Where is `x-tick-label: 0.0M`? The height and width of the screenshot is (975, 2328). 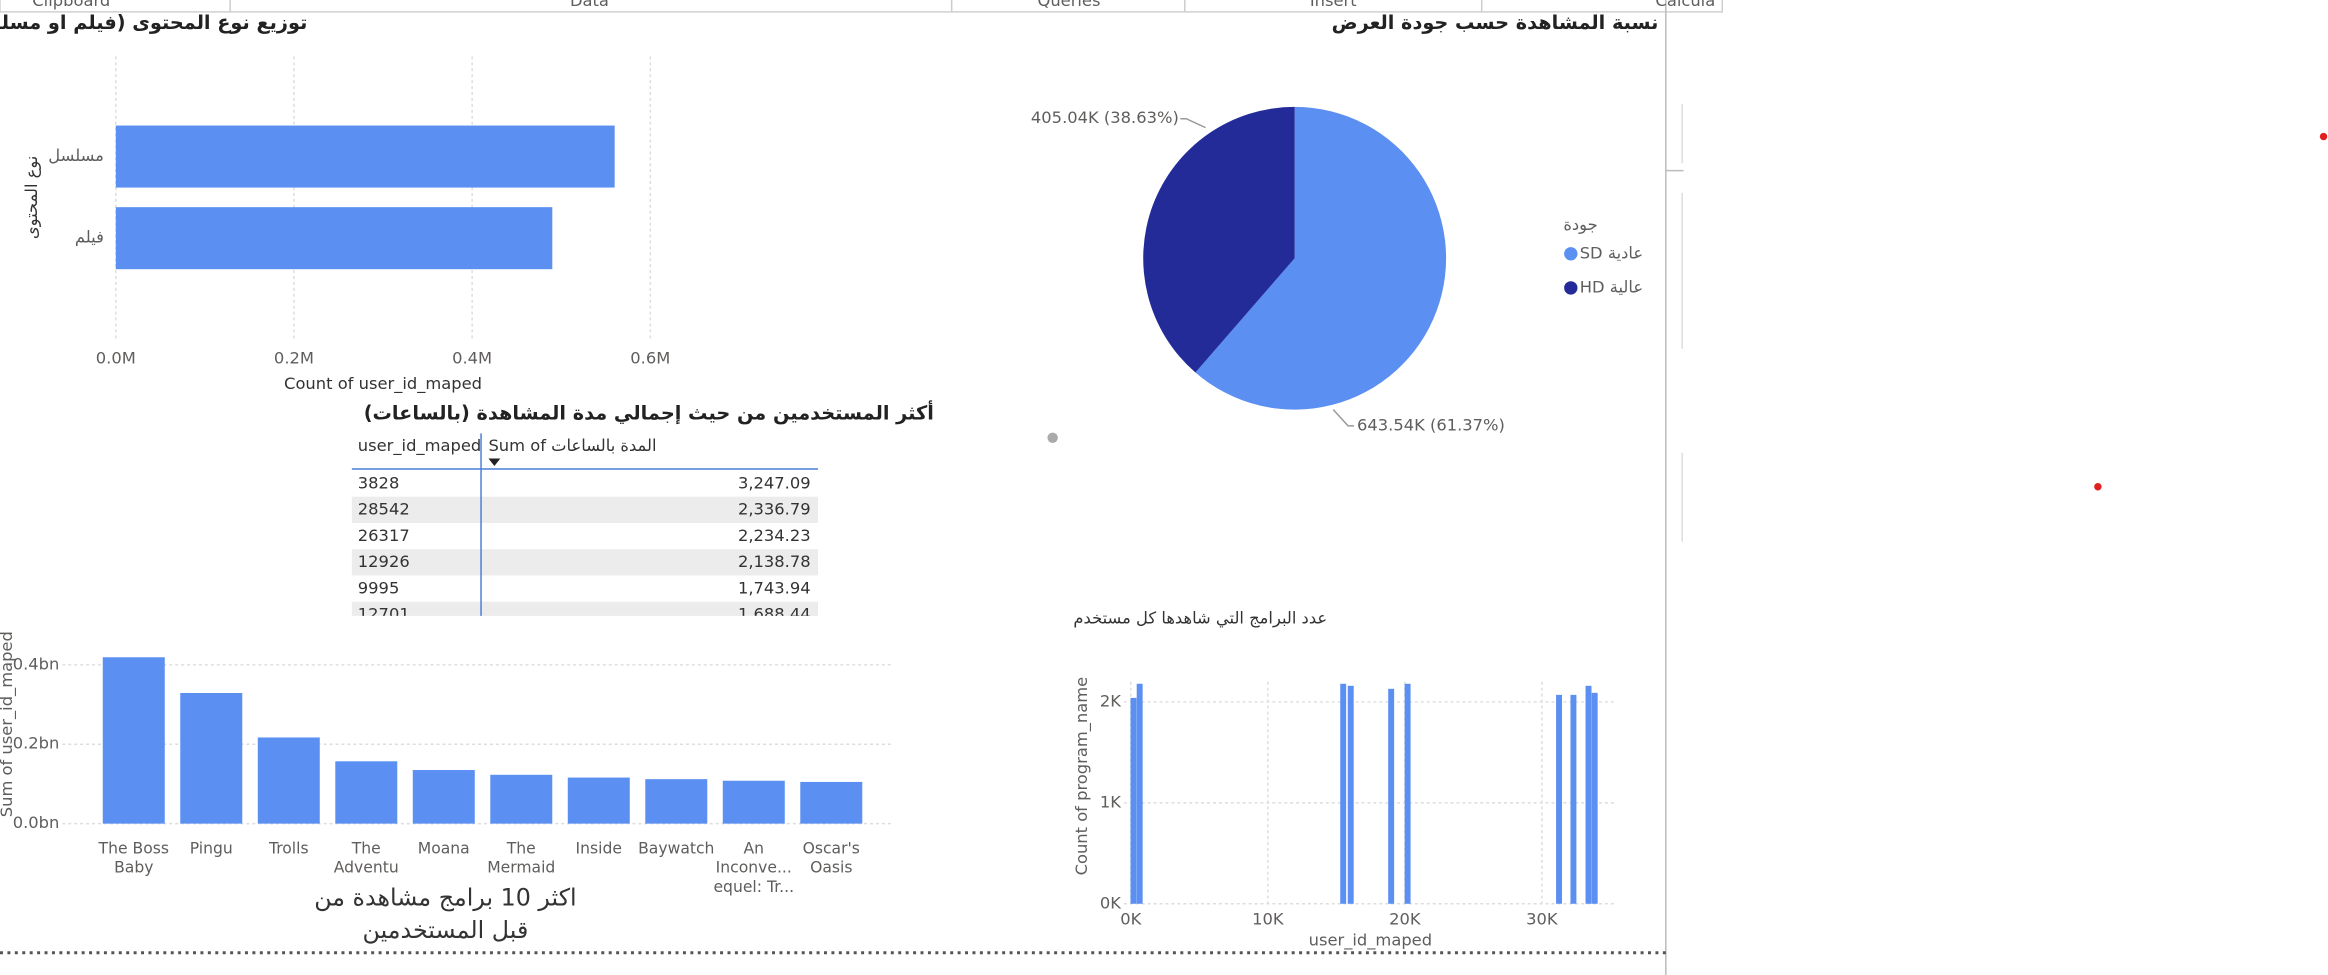
x-tick-label: 0.0M is located at coordinates (116, 358).